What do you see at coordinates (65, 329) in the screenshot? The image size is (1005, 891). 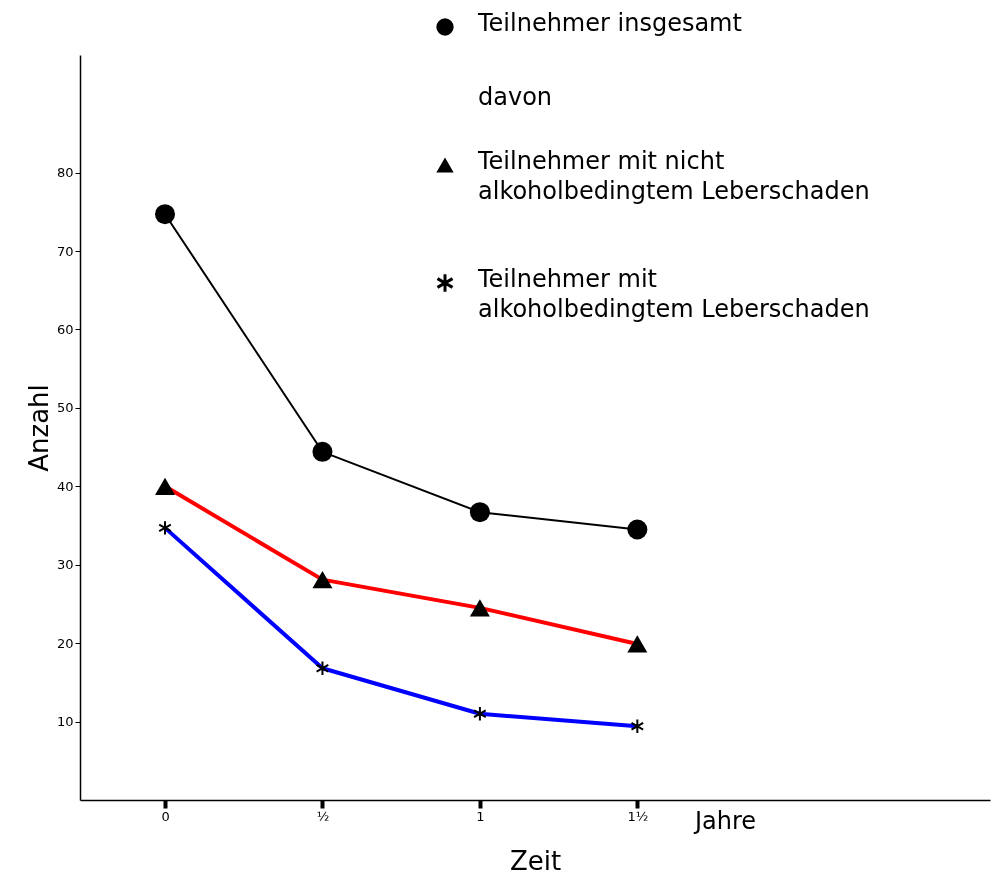 I see `y-tick-label: 60` at bounding box center [65, 329].